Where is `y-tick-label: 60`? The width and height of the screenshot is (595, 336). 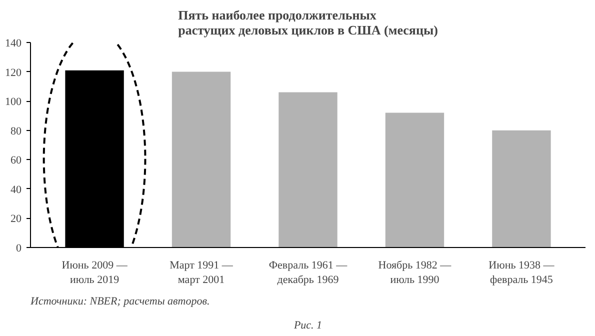 y-tick-label: 60 is located at coordinates (16, 160).